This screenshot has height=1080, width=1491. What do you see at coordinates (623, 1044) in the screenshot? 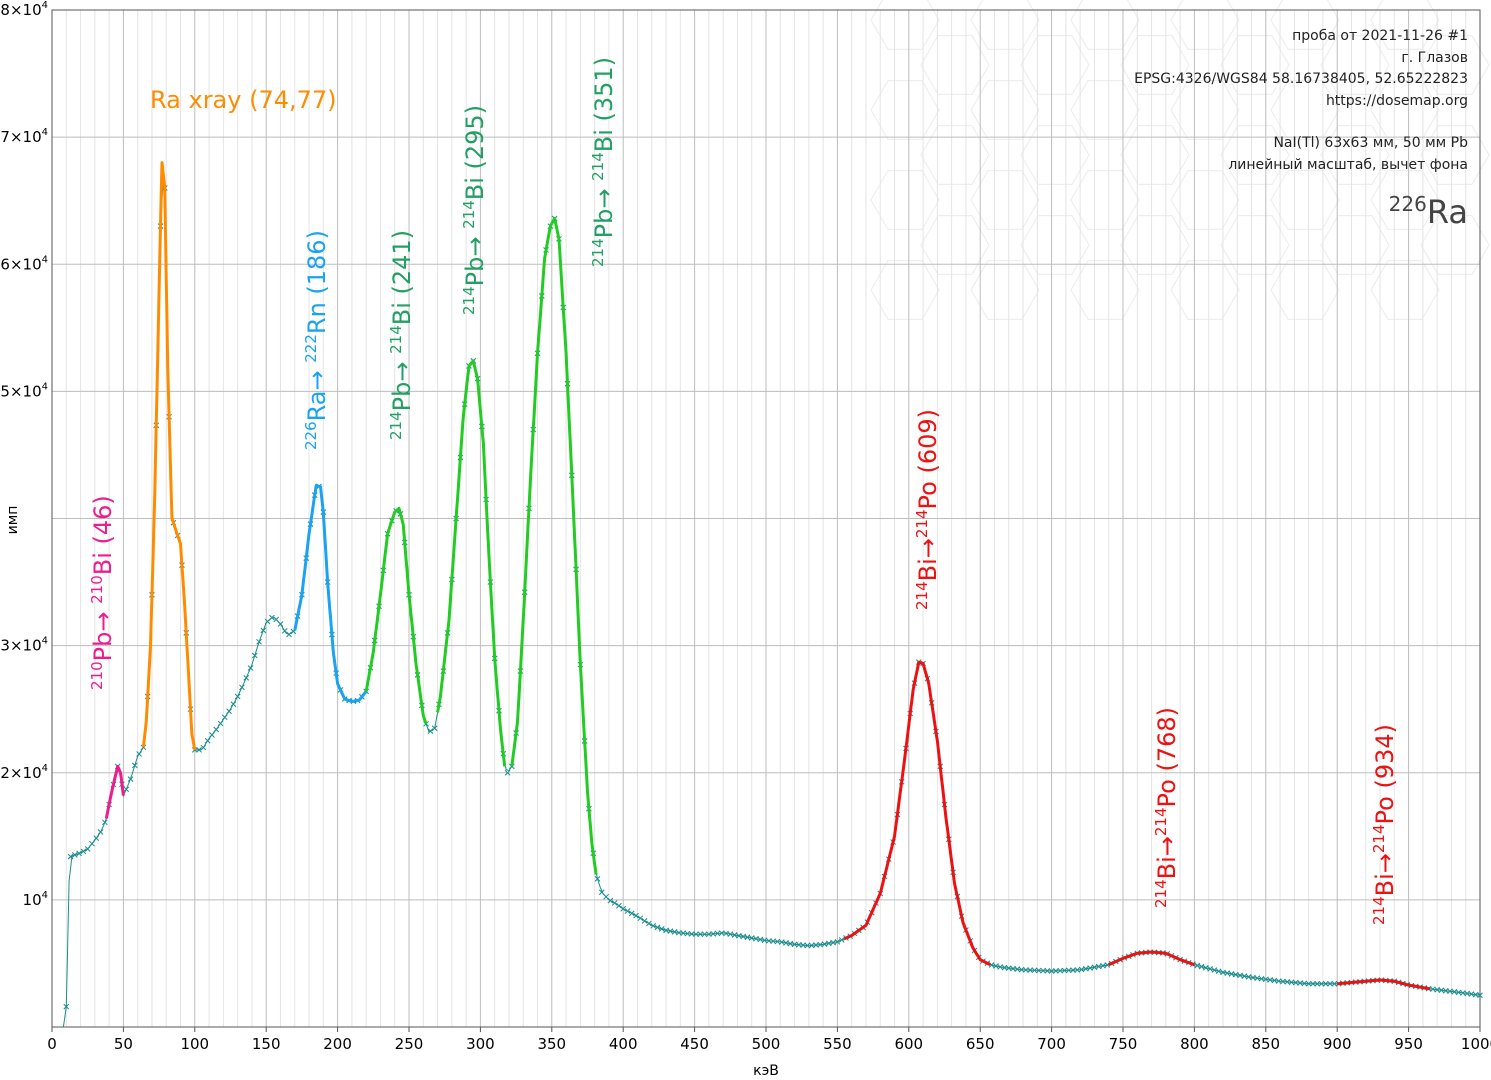
I see `x-tick-label: 400` at bounding box center [623, 1044].